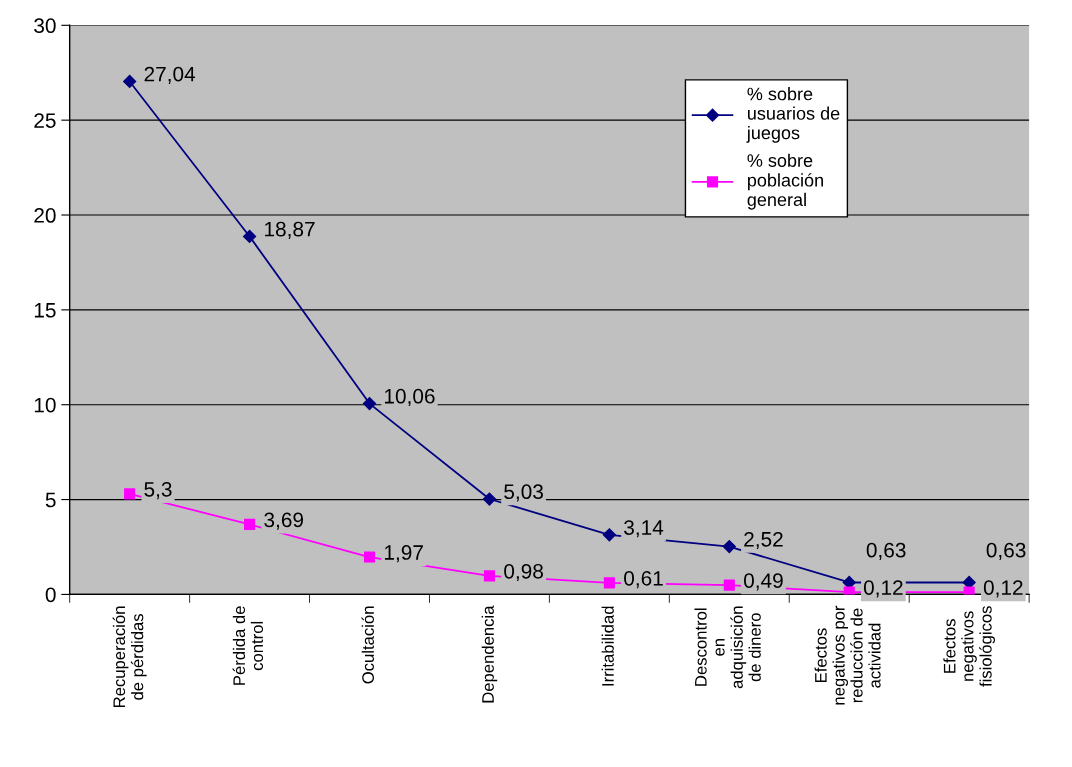  What do you see at coordinates (284, 521) in the screenshot?
I see `data-label: 3,69` at bounding box center [284, 521].